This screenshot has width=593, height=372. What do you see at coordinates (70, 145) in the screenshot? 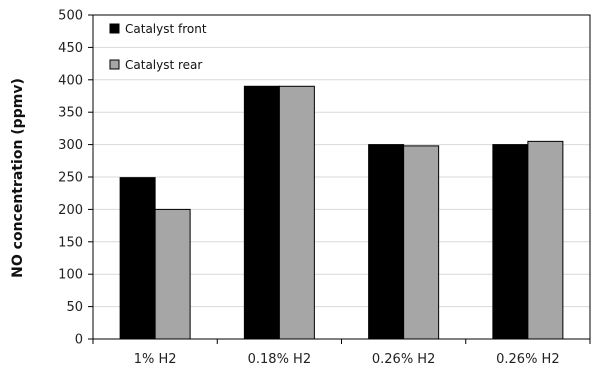
I see `y-tick-label: 300` at bounding box center [70, 145].